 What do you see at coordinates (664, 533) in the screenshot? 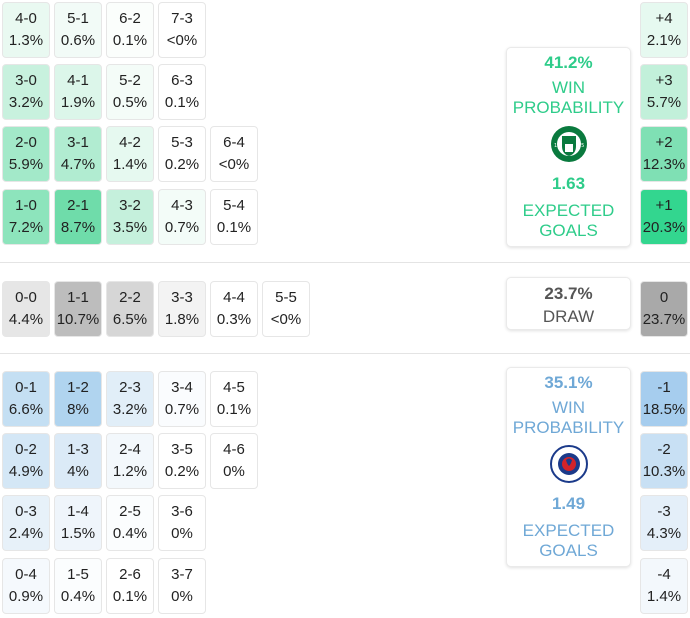
I see `margin-probability: 4.3%` at bounding box center [664, 533].